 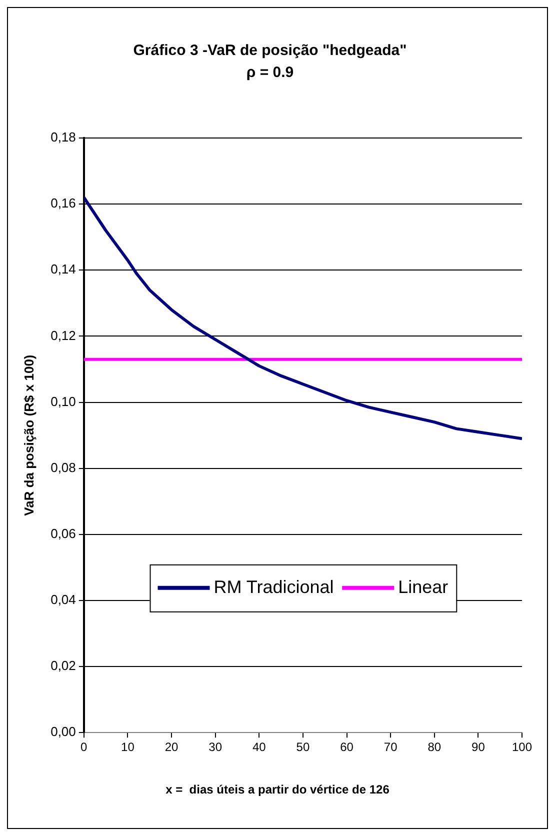 I want to click on y-tick-label: 0,14, so click(x=63, y=269).